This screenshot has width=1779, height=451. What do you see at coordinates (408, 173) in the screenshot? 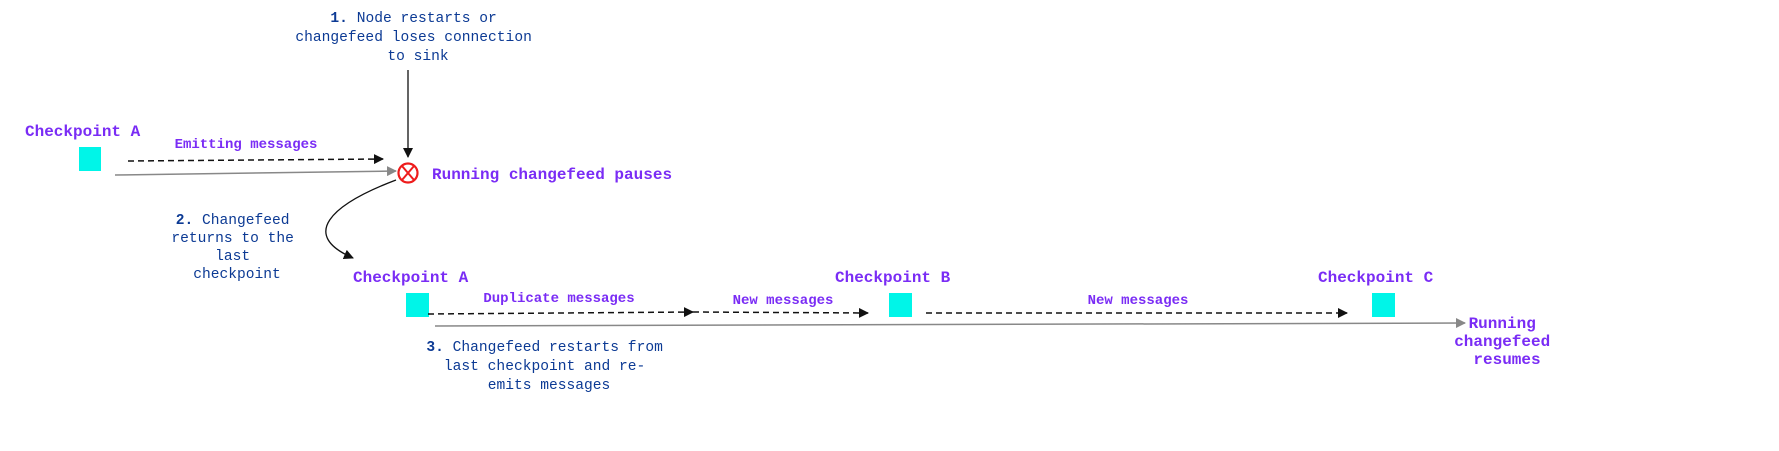
I see `circled-x-icon` at bounding box center [408, 173].